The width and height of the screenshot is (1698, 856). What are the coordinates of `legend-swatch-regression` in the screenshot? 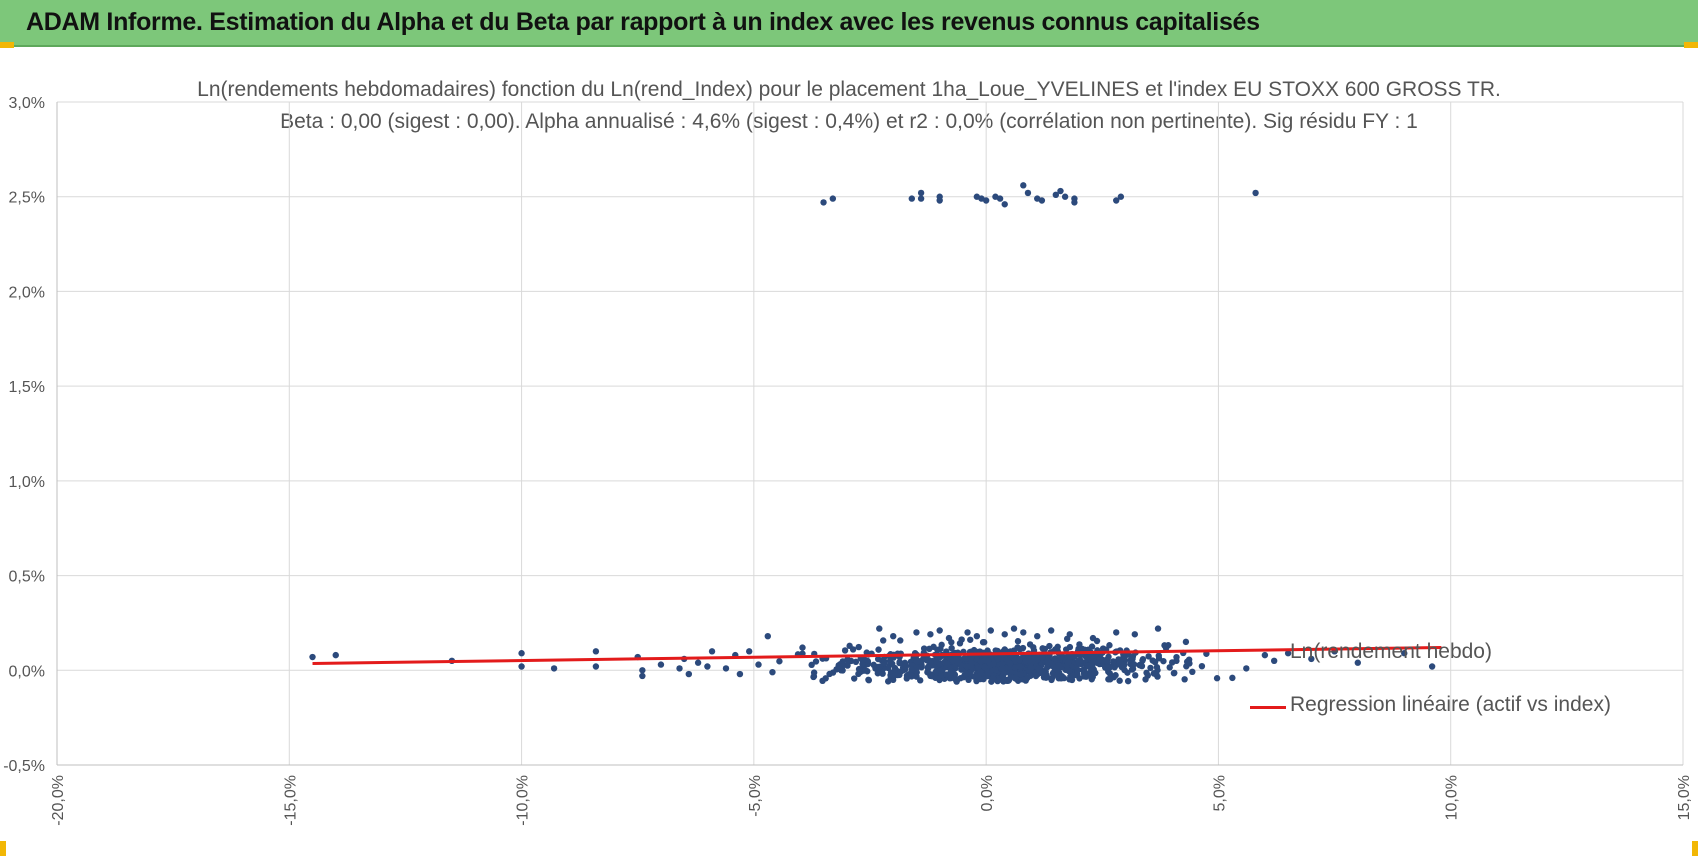 It's located at (1268, 707).